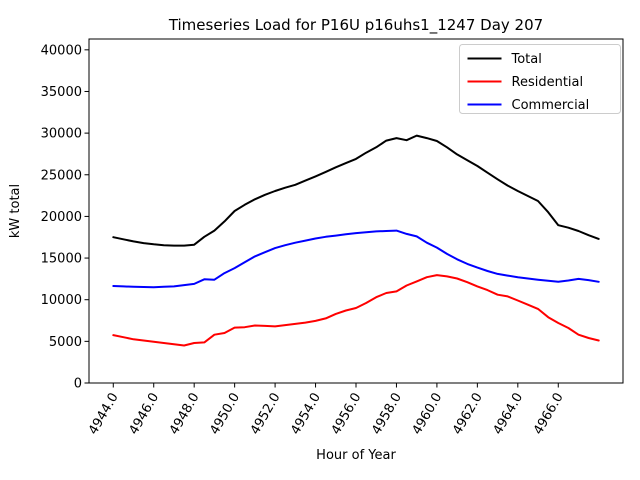 This screenshot has height=480, width=640. I want to click on y-tick-label: 20000, so click(61, 217).